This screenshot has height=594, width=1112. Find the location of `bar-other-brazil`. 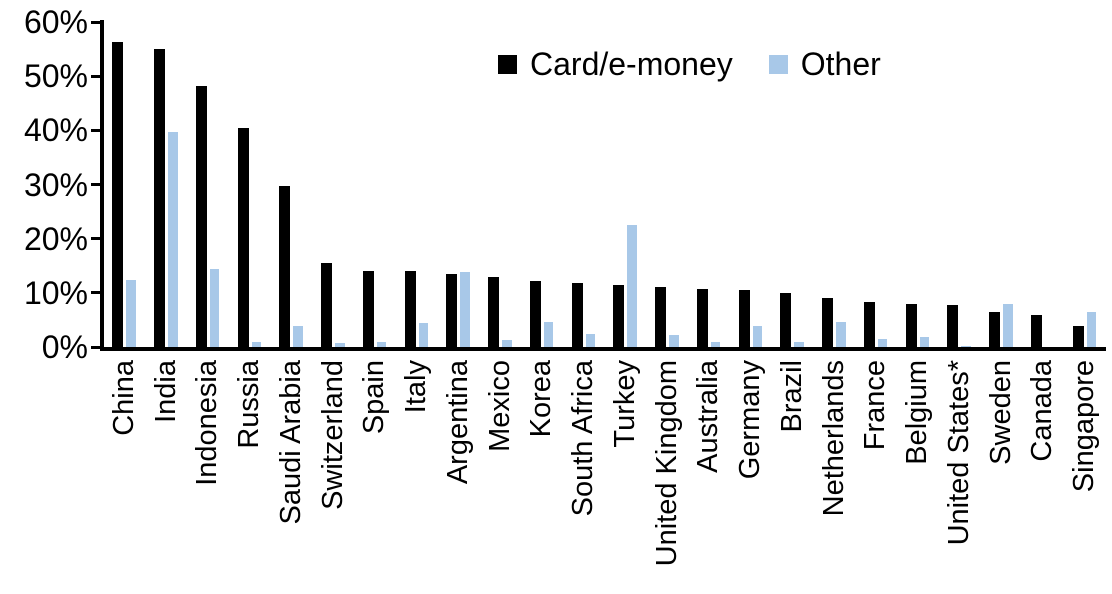

bar-other-brazil is located at coordinates (799, 344).